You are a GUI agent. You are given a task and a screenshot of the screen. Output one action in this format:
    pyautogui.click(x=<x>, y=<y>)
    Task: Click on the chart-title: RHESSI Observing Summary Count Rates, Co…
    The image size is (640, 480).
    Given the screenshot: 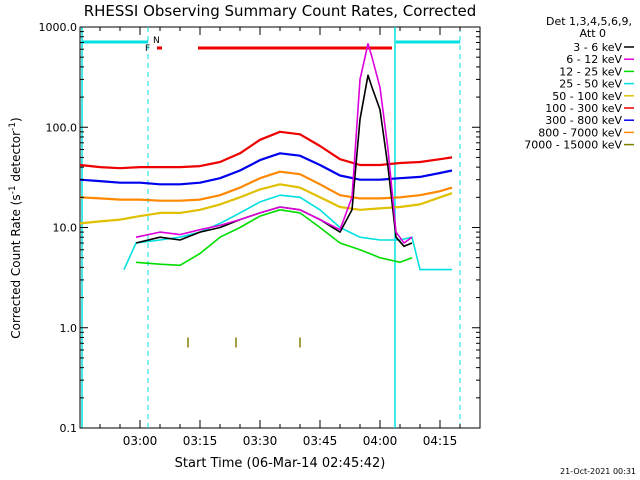 What is the action you would take?
    pyautogui.click(x=280, y=11)
    